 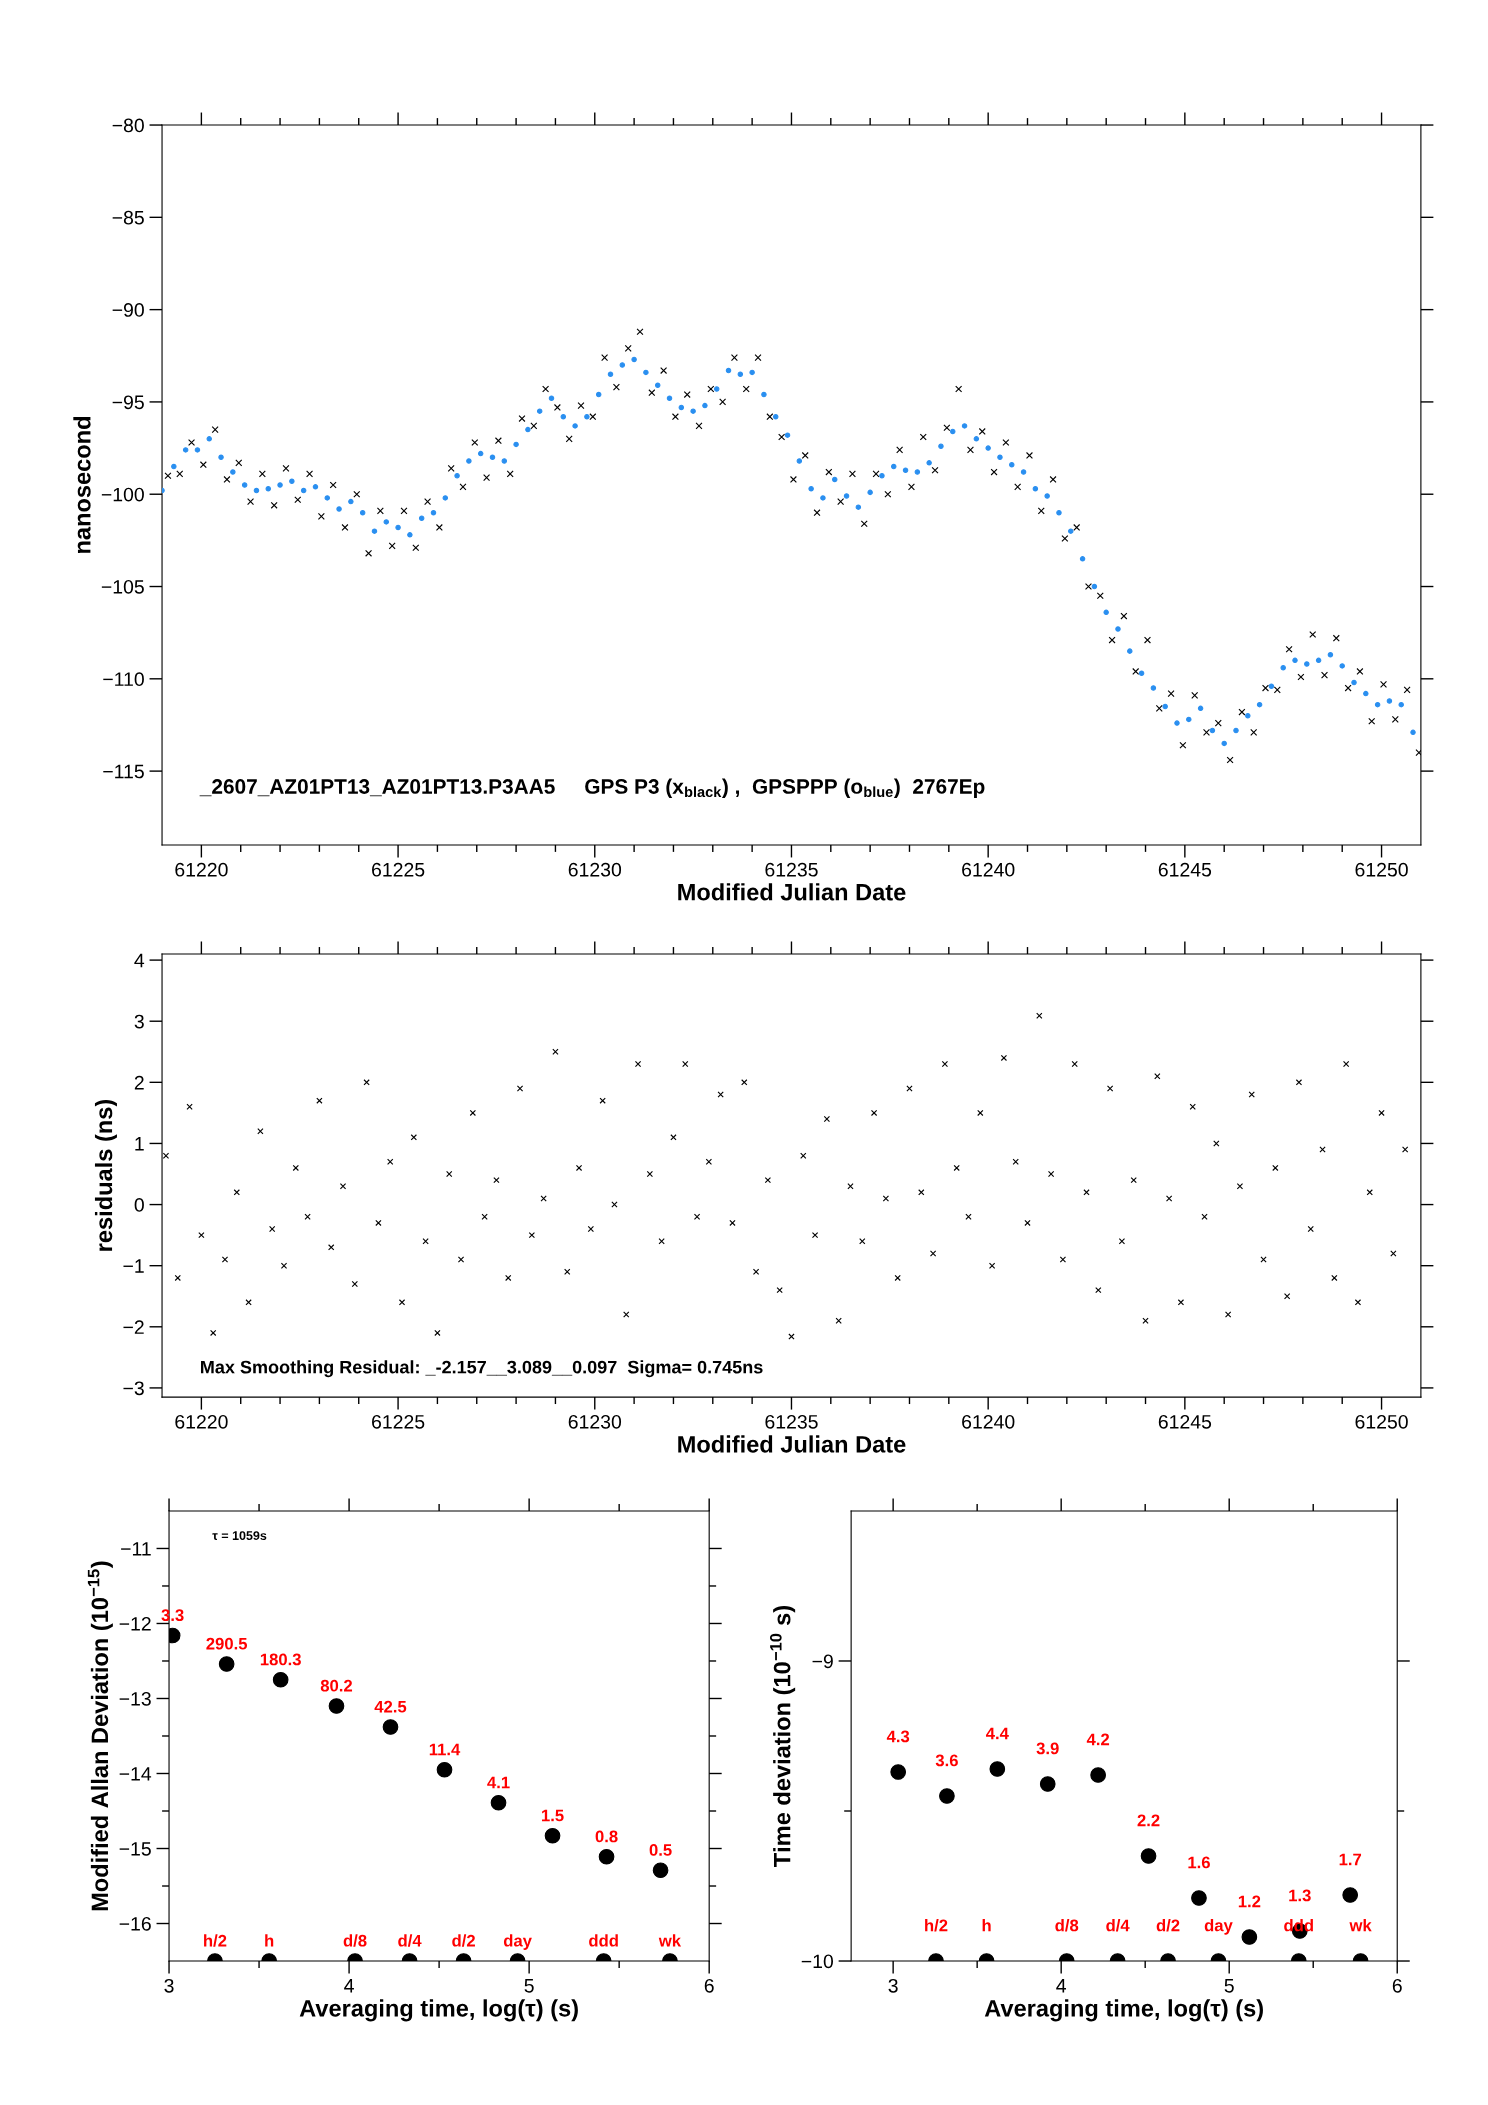 What do you see at coordinates (133, 1327) in the screenshot?
I see `y-tick-label: −2` at bounding box center [133, 1327].